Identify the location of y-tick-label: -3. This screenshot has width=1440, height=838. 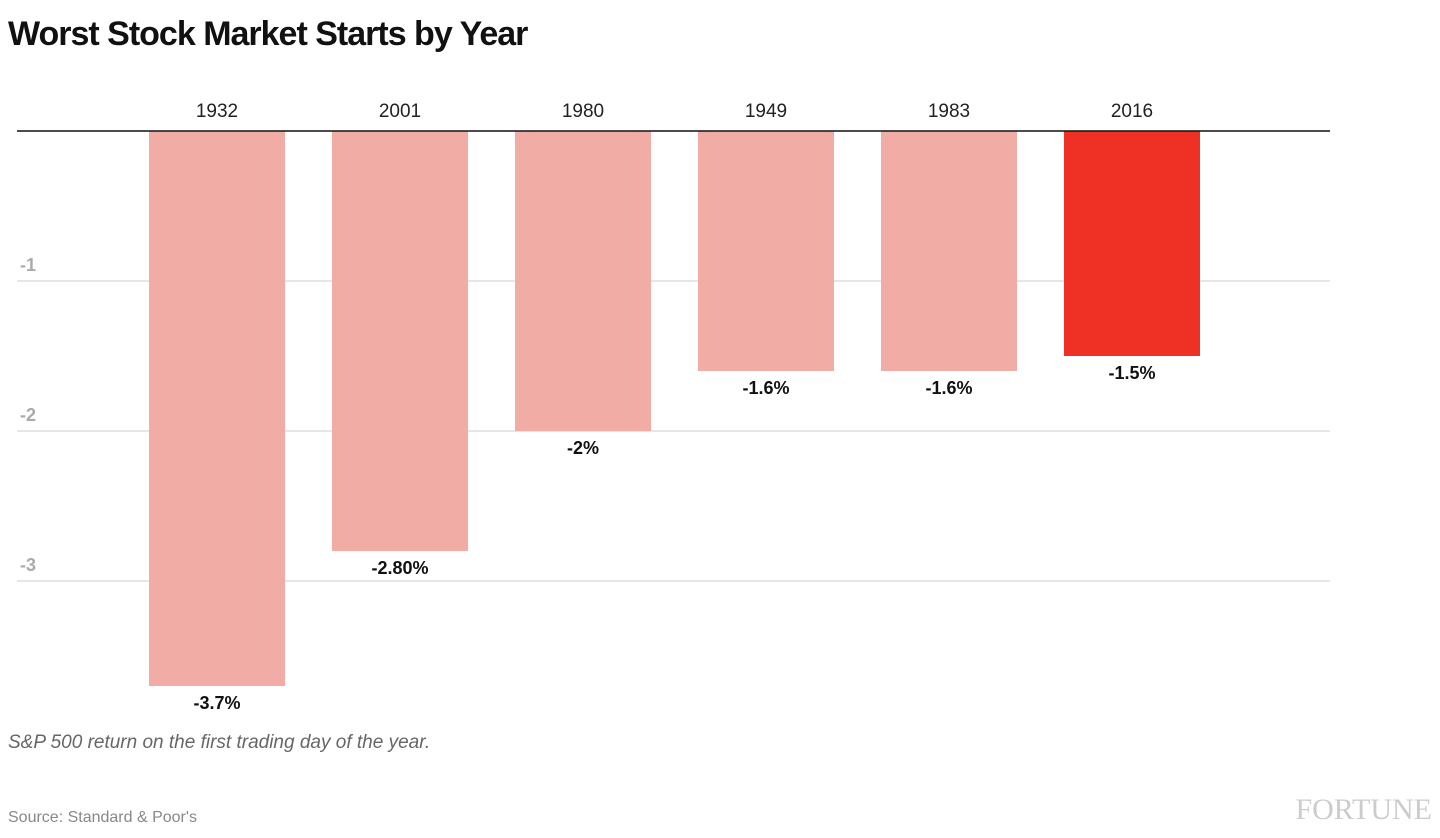
(28, 565).